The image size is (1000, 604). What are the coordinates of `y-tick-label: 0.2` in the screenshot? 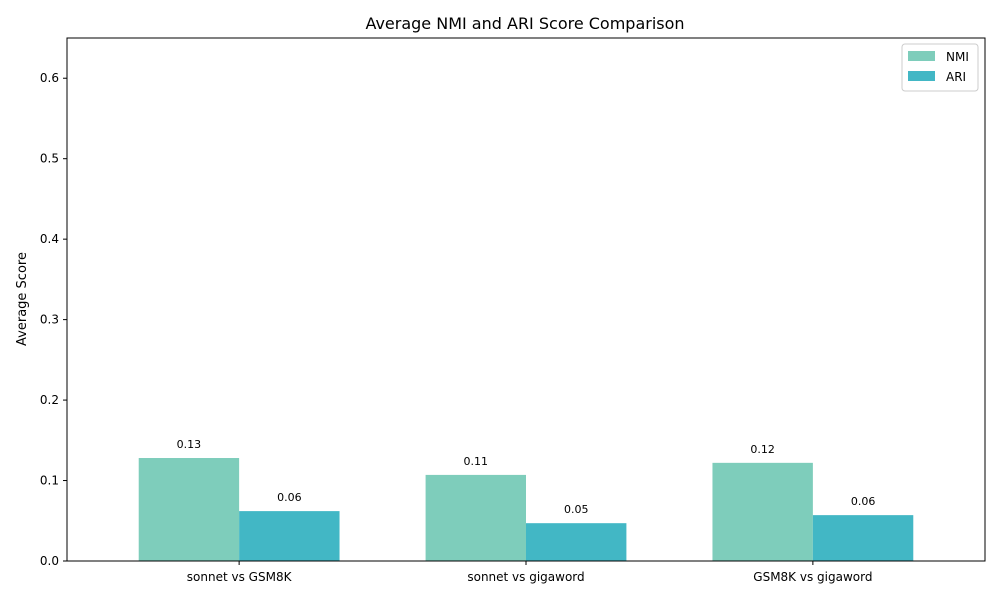 It's located at (49, 400).